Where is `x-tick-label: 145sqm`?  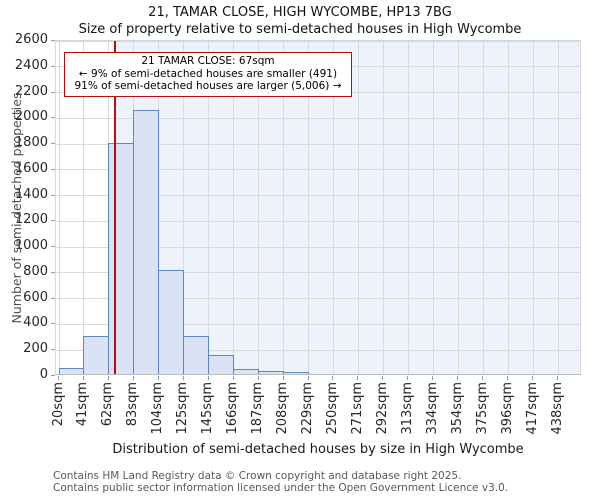
x-tick-label: 145sqm is located at coordinates (208, 408).